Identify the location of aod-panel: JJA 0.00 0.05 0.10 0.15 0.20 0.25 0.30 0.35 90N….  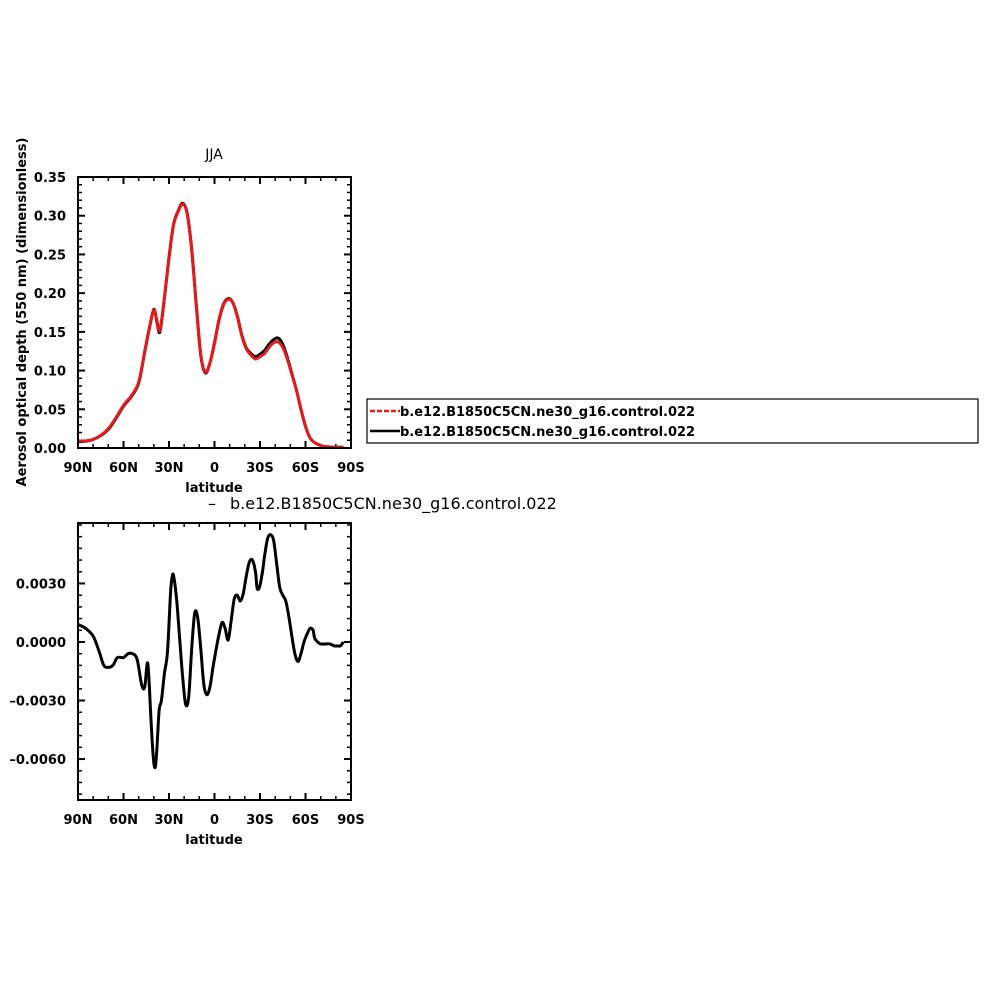
(190, 317).